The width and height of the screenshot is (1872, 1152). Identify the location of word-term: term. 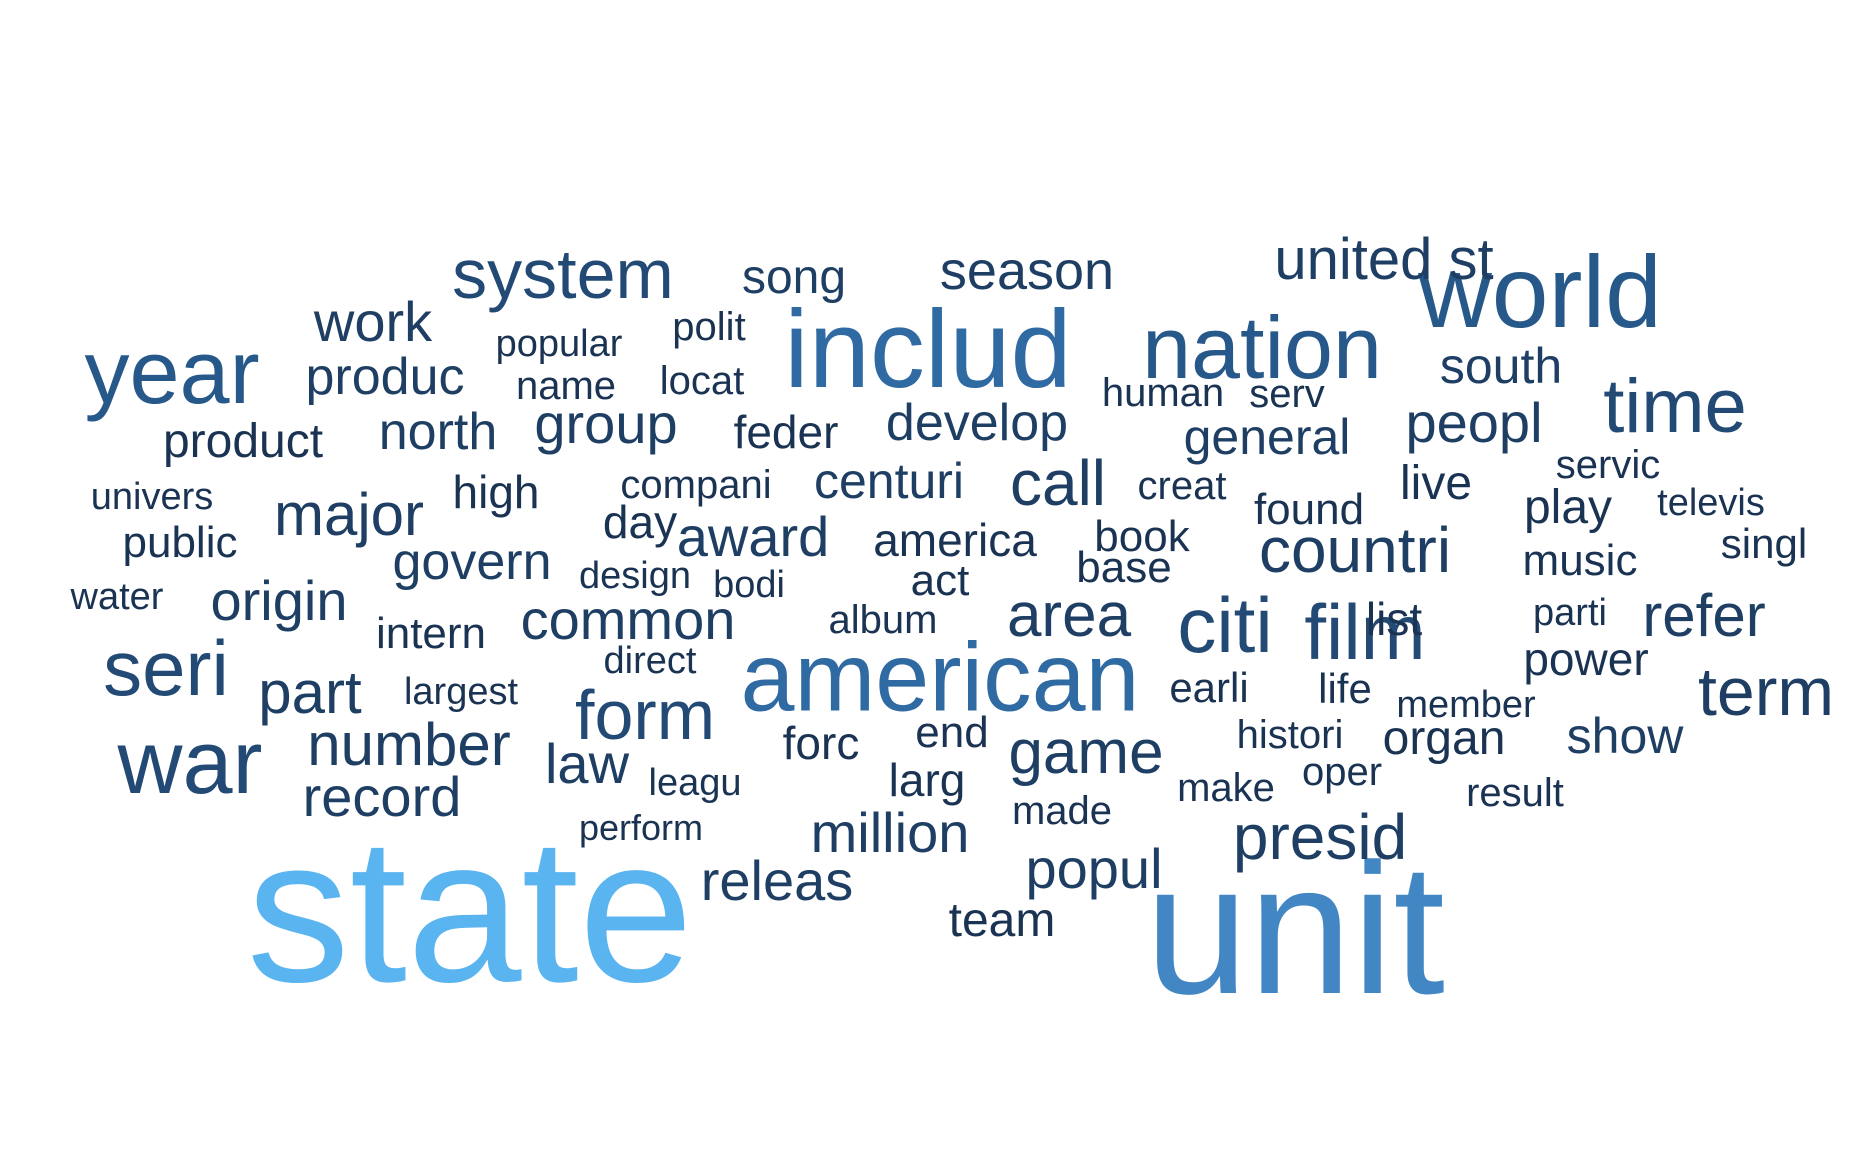
(1766, 692).